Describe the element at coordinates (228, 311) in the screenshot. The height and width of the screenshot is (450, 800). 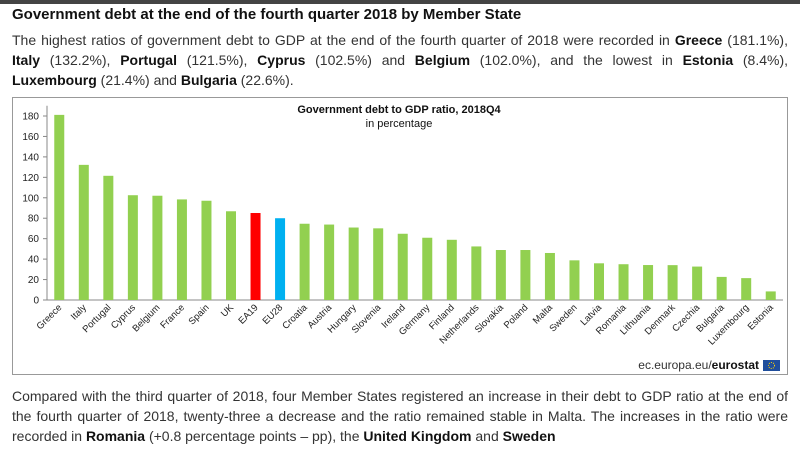
I see `x-tick-label: UK` at that location.